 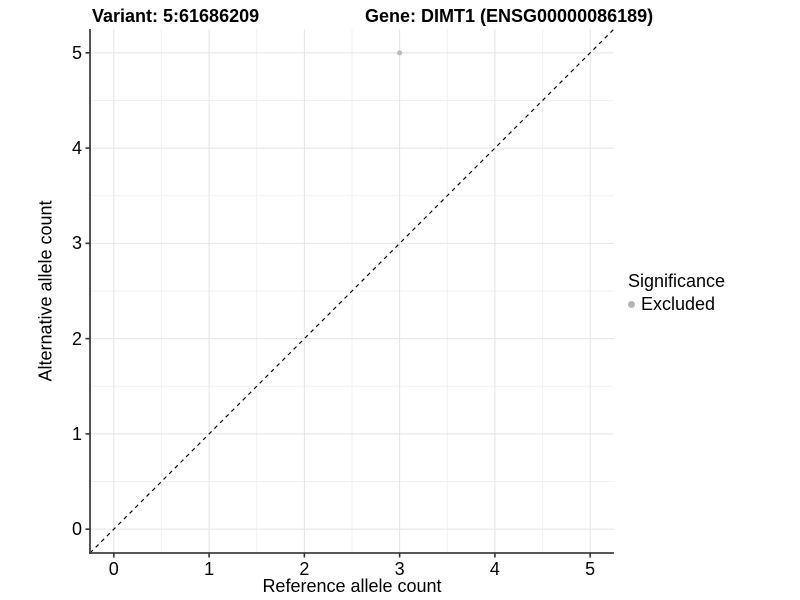 What do you see at coordinates (76, 52) in the screenshot?
I see `y-tick-label: 5` at bounding box center [76, 52].